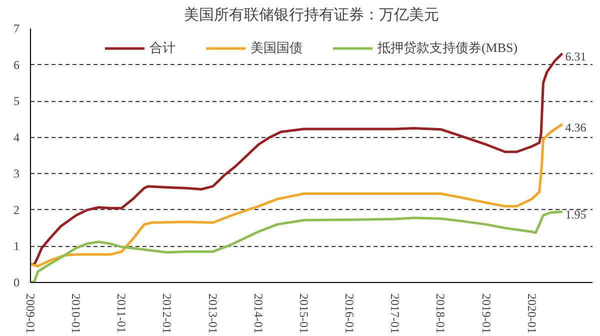  What do you see at coordinates (531, 314) in the screenshot?
I see `x-tick-label: 2020-01` at bounding box center [531, 314].